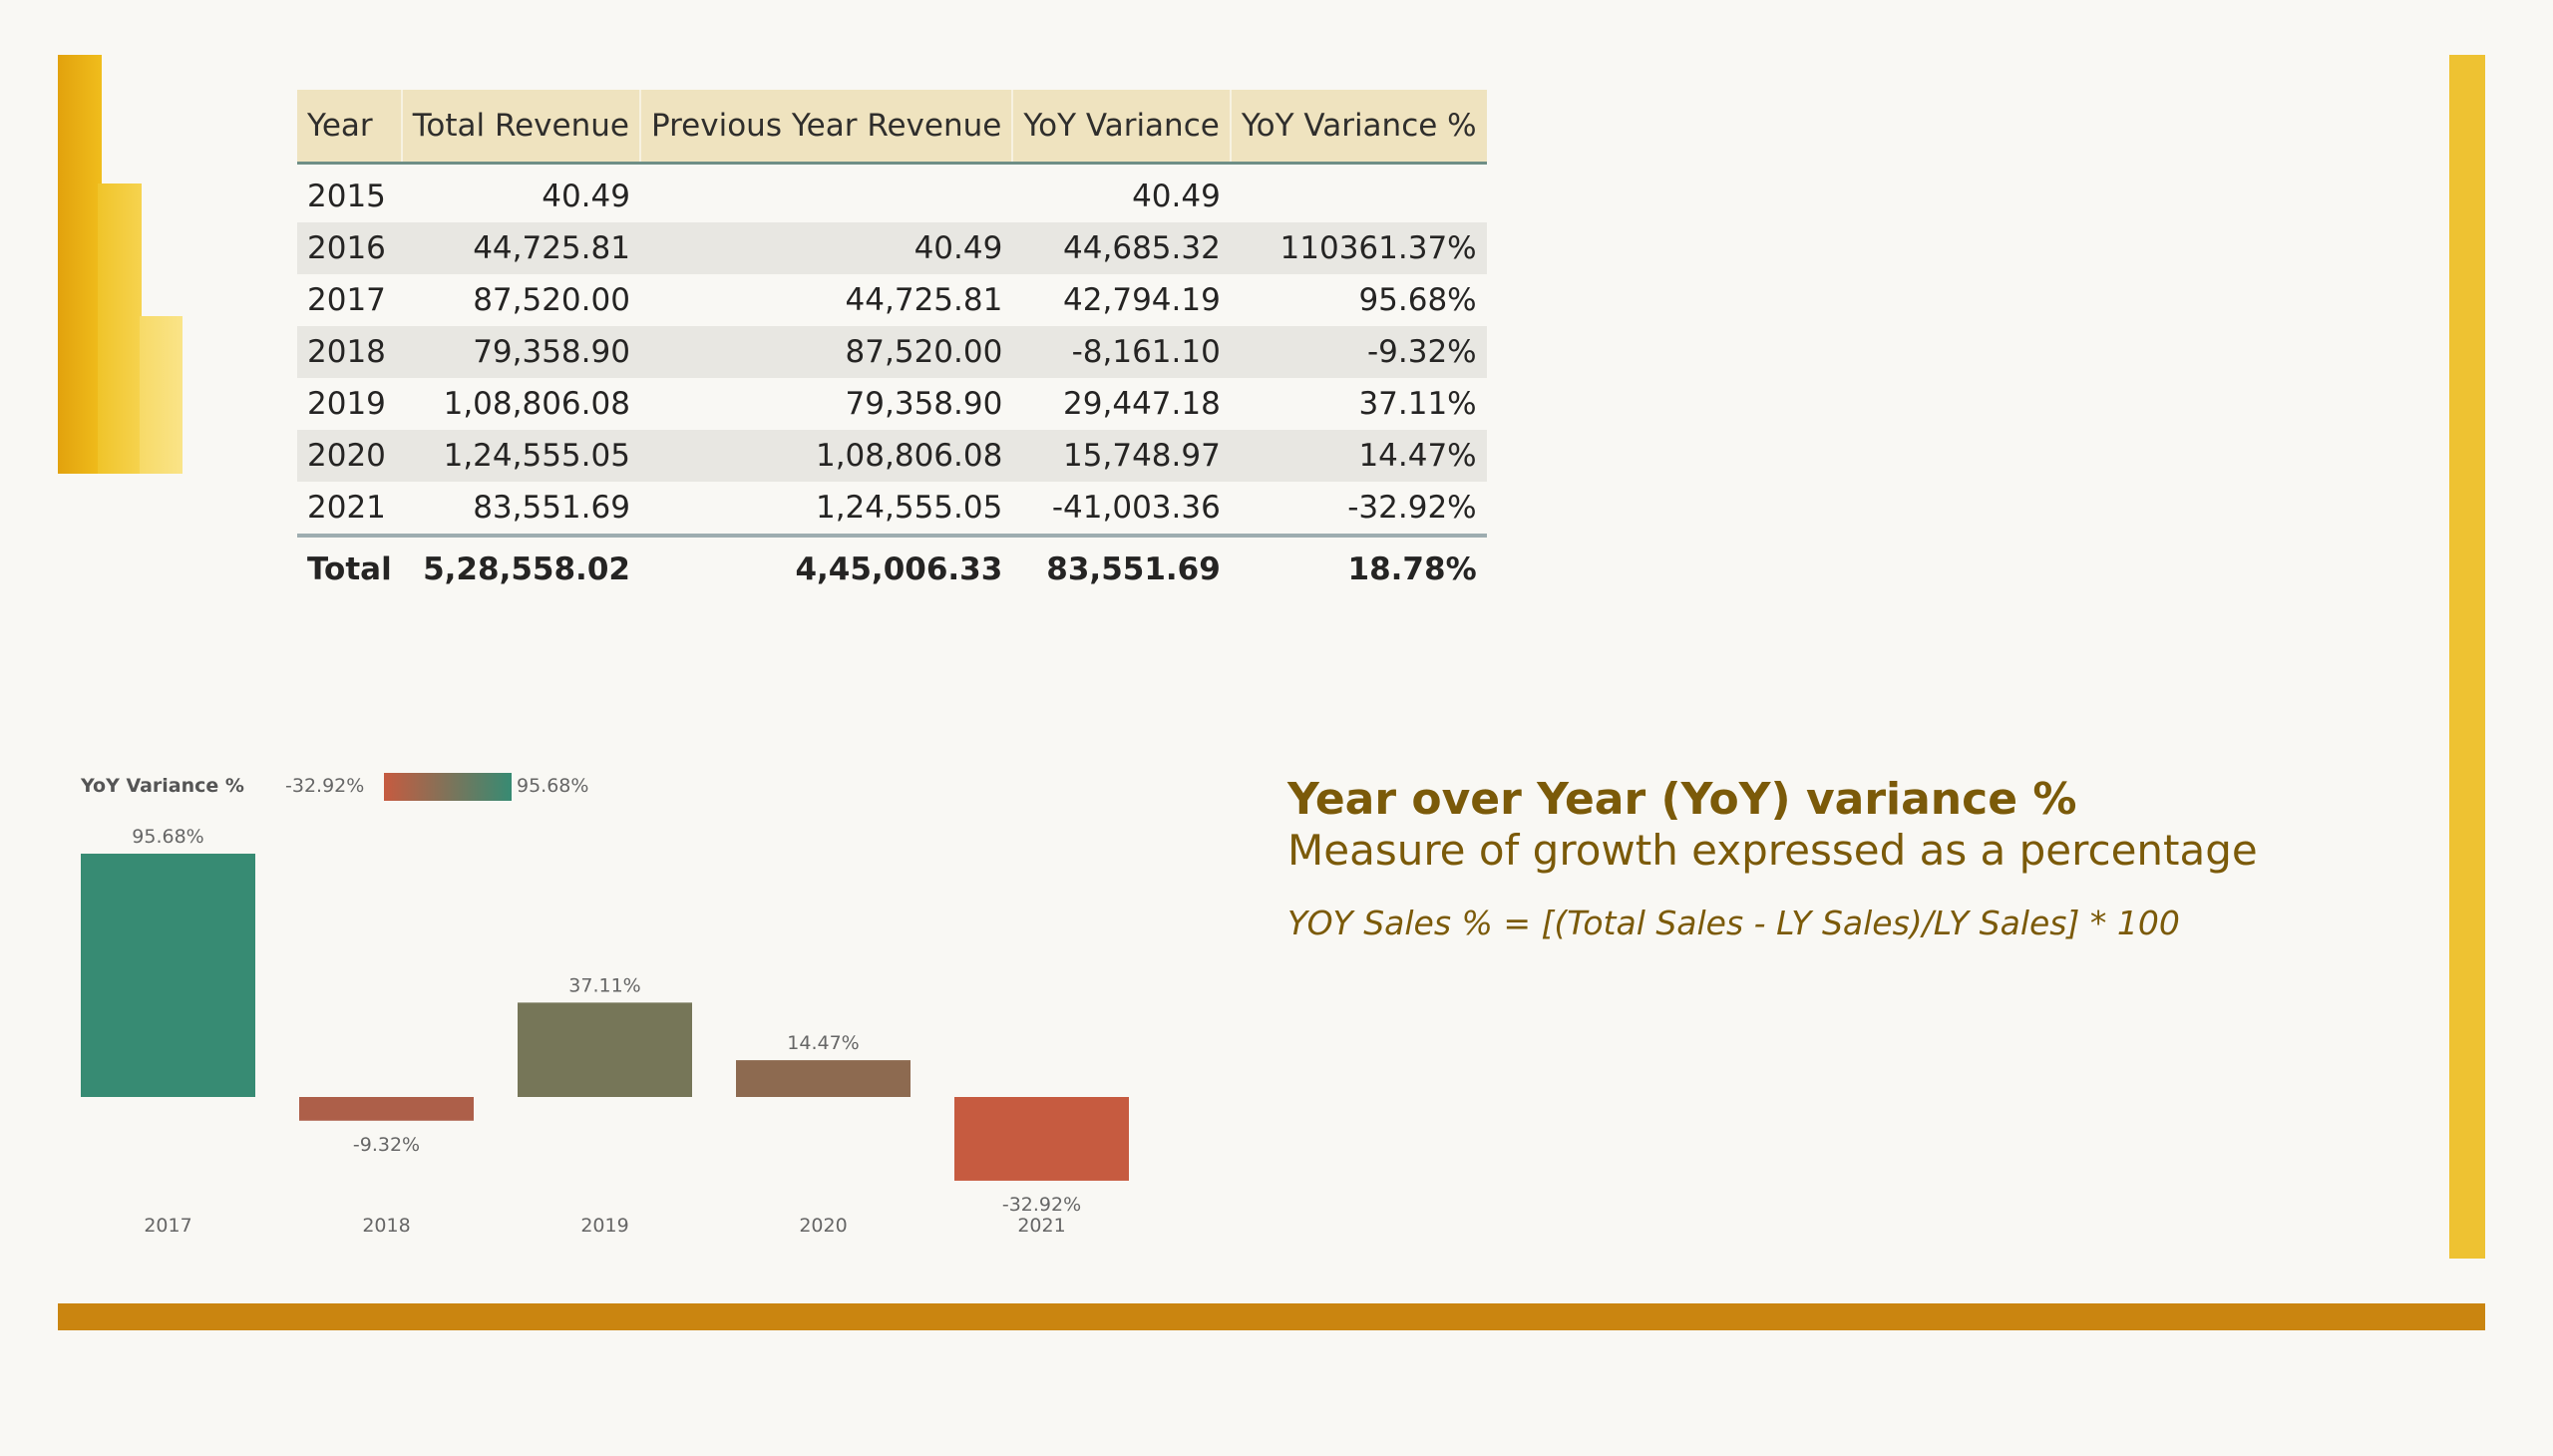  I want to click on cell-yoy-variance-pct, so click(1359, 193).